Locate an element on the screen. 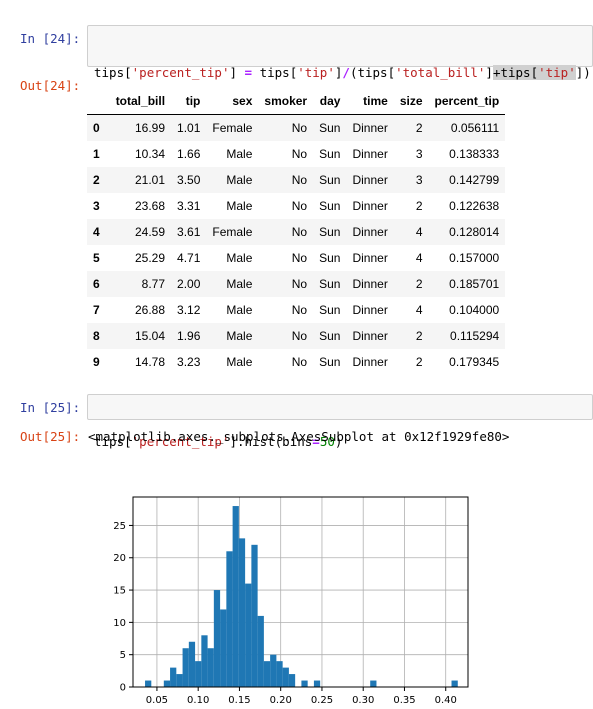 The width and height of the screenshot is (593, 709). code-token: / is located at coordinates (346, 72).